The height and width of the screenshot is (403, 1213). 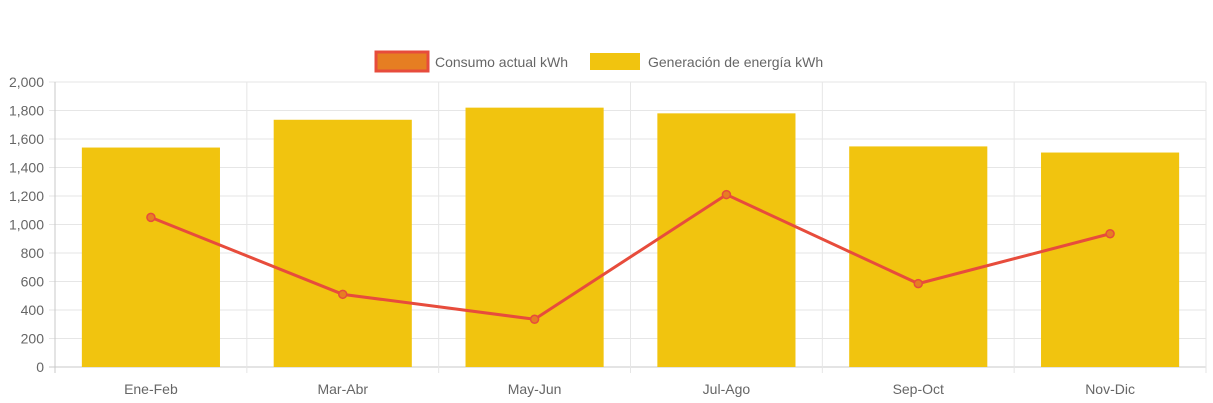 What do you see at coordinates (342, 389) in the screenshot?
I see `x-tick-label: Mar-Abr` at bounding box center [342, 389].